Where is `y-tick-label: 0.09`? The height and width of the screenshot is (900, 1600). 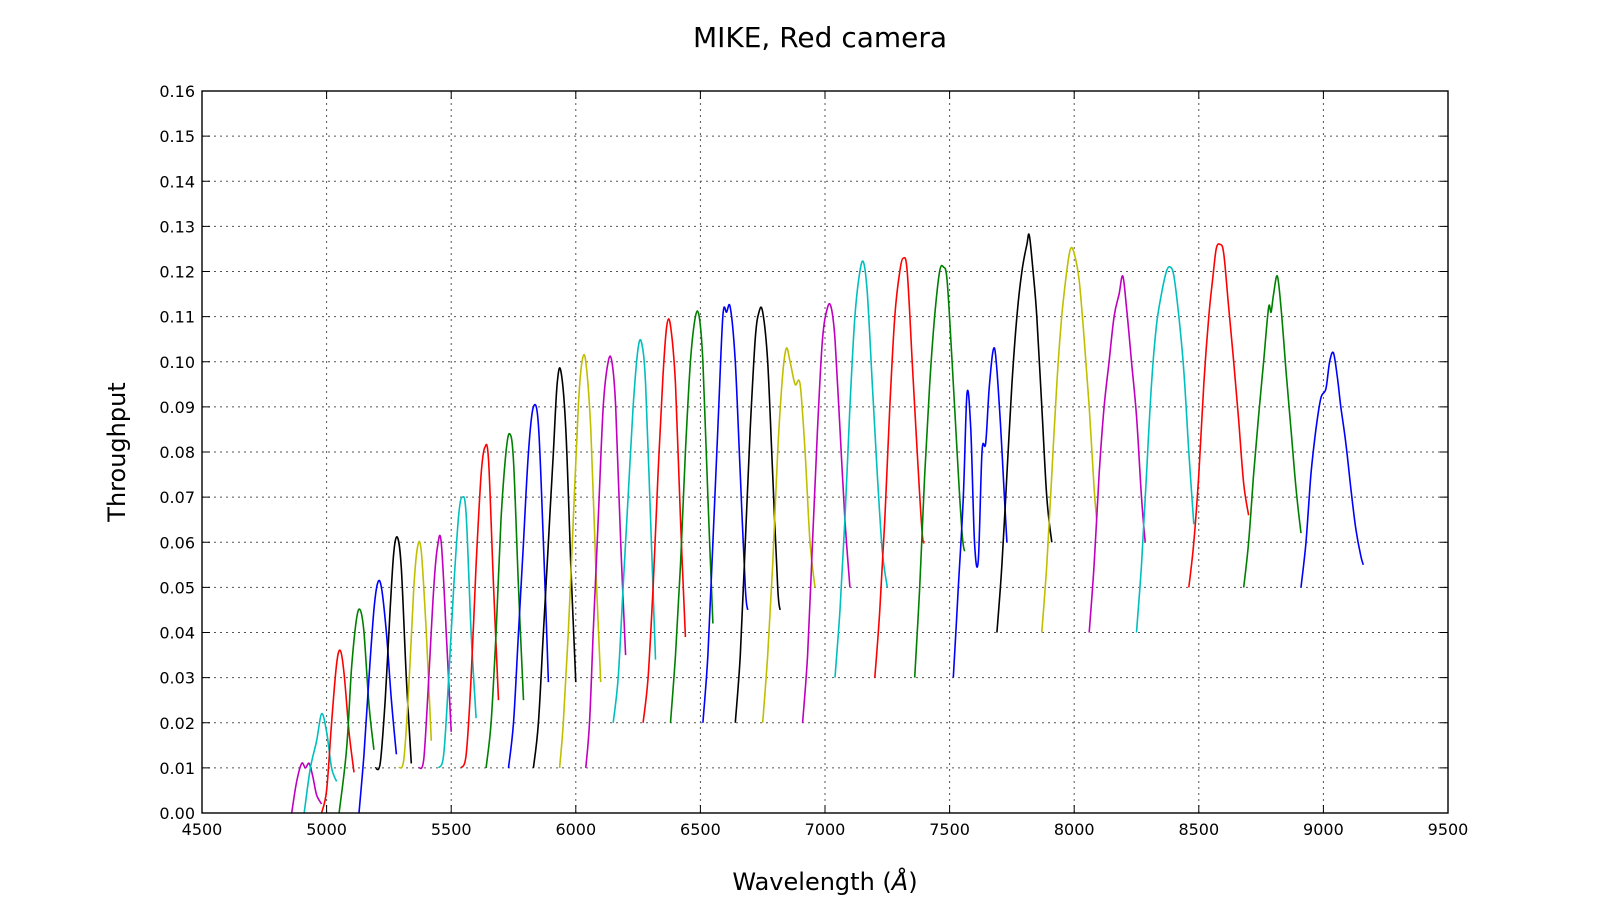 y-tick-label: 0.09 is located at coordinates (177, 407).